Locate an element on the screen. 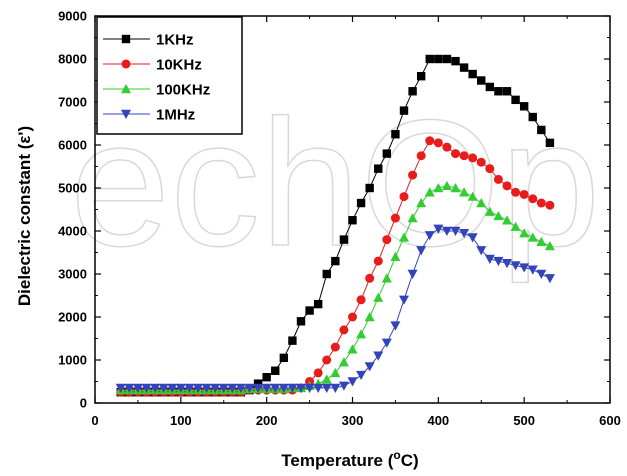 The image size is (627, 476). x-axis-title: Temperature (oC) is located at coordinates (349, 459).